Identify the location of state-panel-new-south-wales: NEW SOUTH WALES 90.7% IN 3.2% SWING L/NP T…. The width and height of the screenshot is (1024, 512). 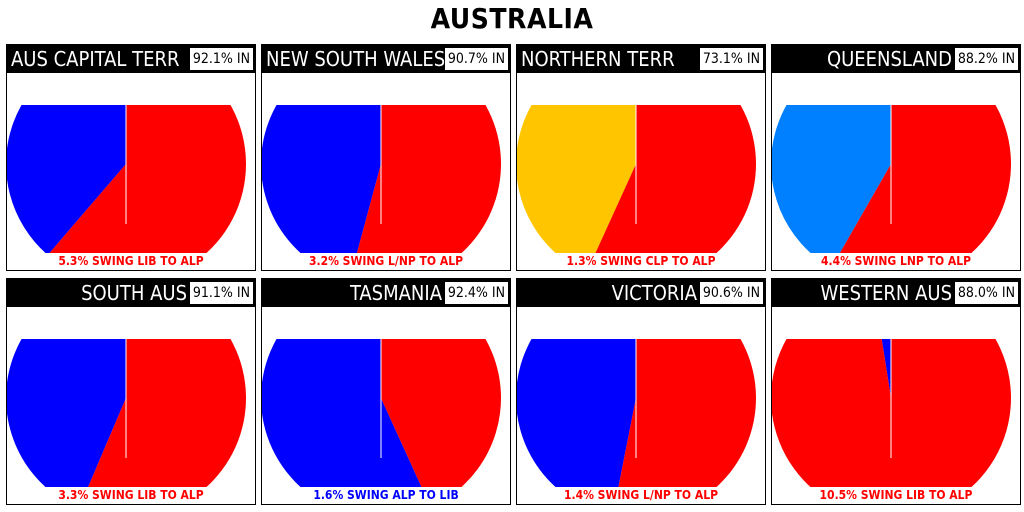
(386, 157).